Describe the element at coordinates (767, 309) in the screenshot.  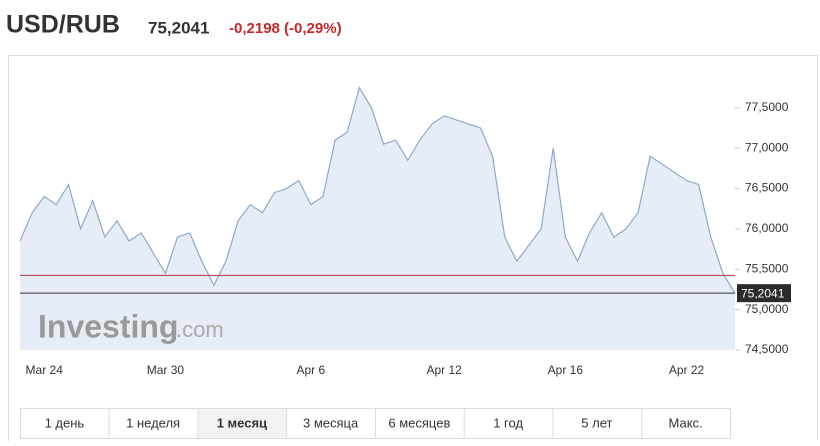
I see `y-tick-label: 75,0000` at that location.